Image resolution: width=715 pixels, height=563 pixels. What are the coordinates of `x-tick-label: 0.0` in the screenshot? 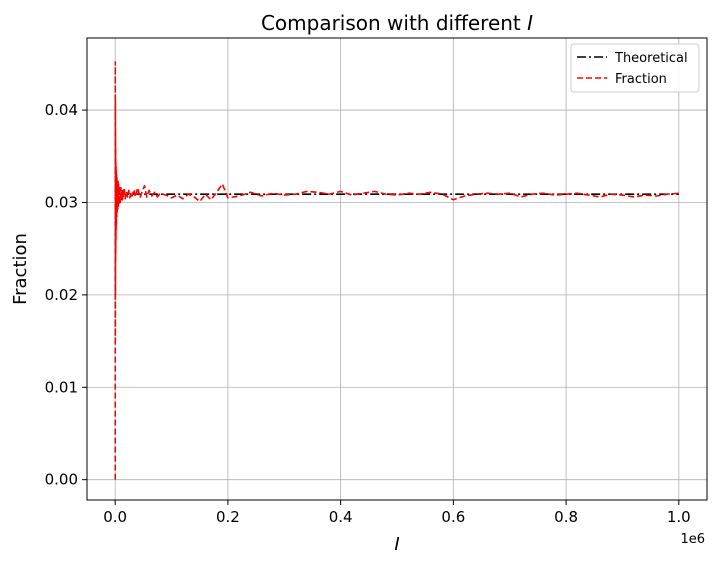 It's located at (115, 517).